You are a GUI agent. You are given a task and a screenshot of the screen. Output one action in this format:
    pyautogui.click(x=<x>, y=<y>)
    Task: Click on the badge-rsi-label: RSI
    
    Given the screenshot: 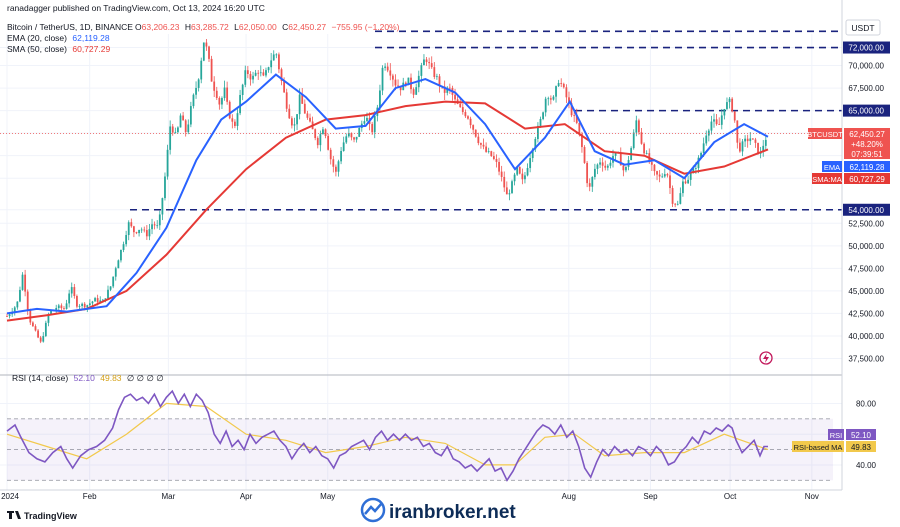 What is the action you would take?
    pyautogui.click(x=836, y=435)
    